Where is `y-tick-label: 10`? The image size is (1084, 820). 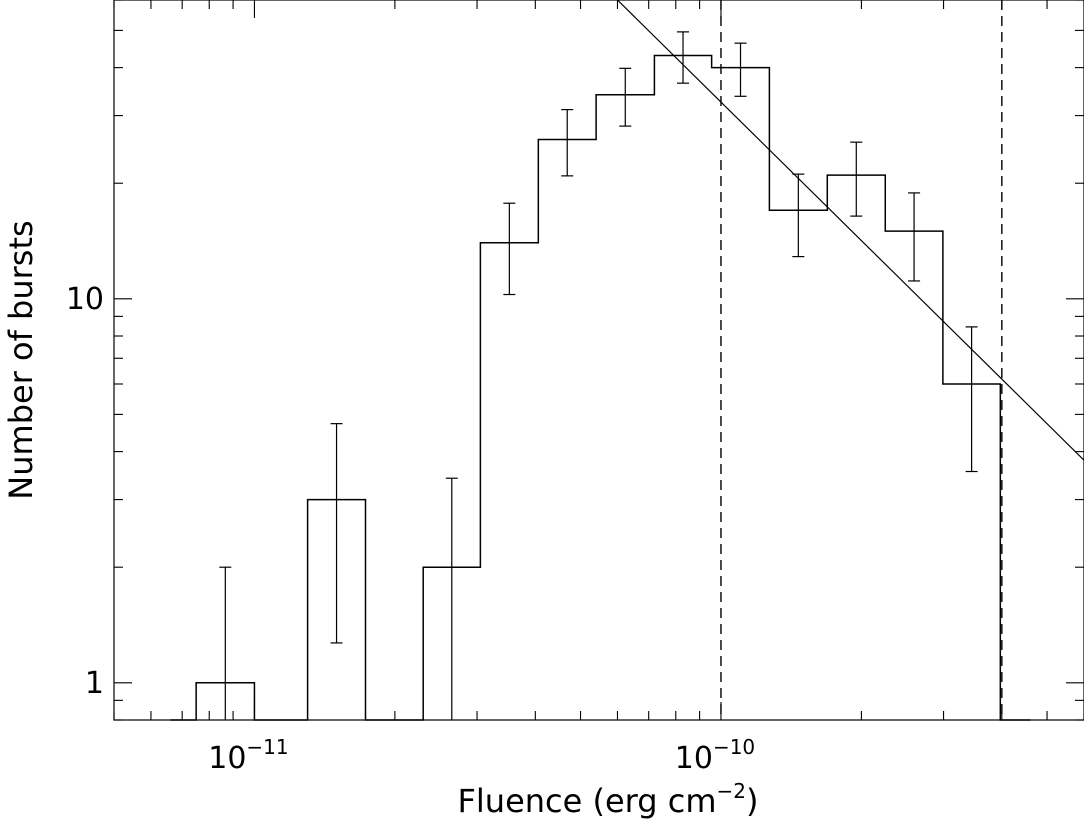
y-tick-label: 10 is located at coordinates (85, 299).